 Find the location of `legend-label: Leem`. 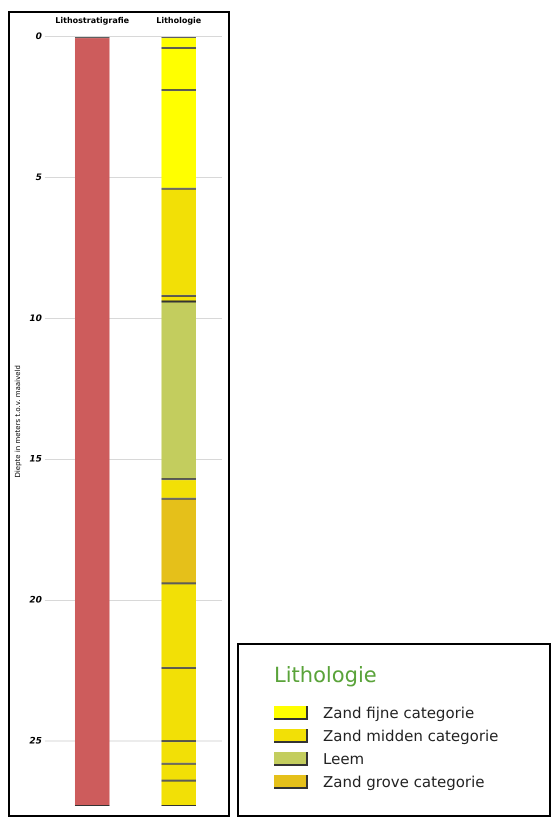

legend-label: Leem is located at coordinates (343, 759).